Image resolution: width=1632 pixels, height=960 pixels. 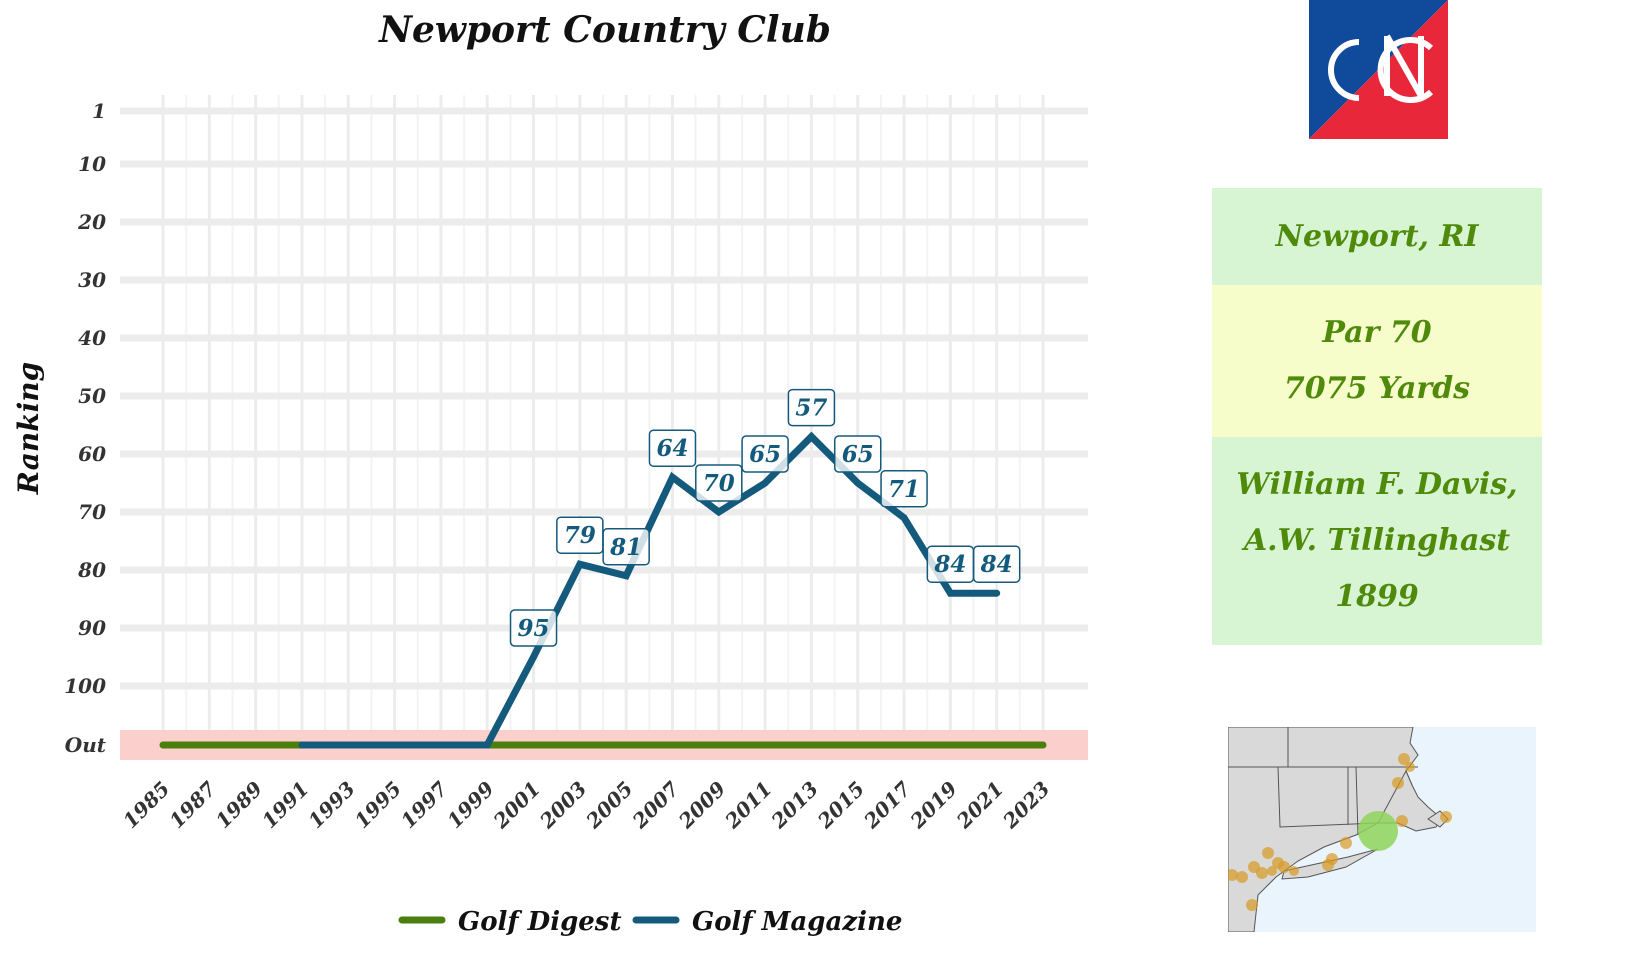 I want to click on data-label: 71, so click(x=904, y=489).